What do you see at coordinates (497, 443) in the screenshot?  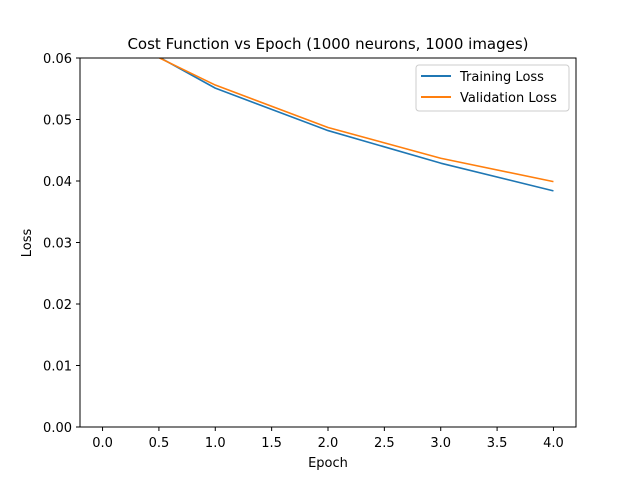 I see `x-tick-label: 3.5` at bounding box center [497, 443].